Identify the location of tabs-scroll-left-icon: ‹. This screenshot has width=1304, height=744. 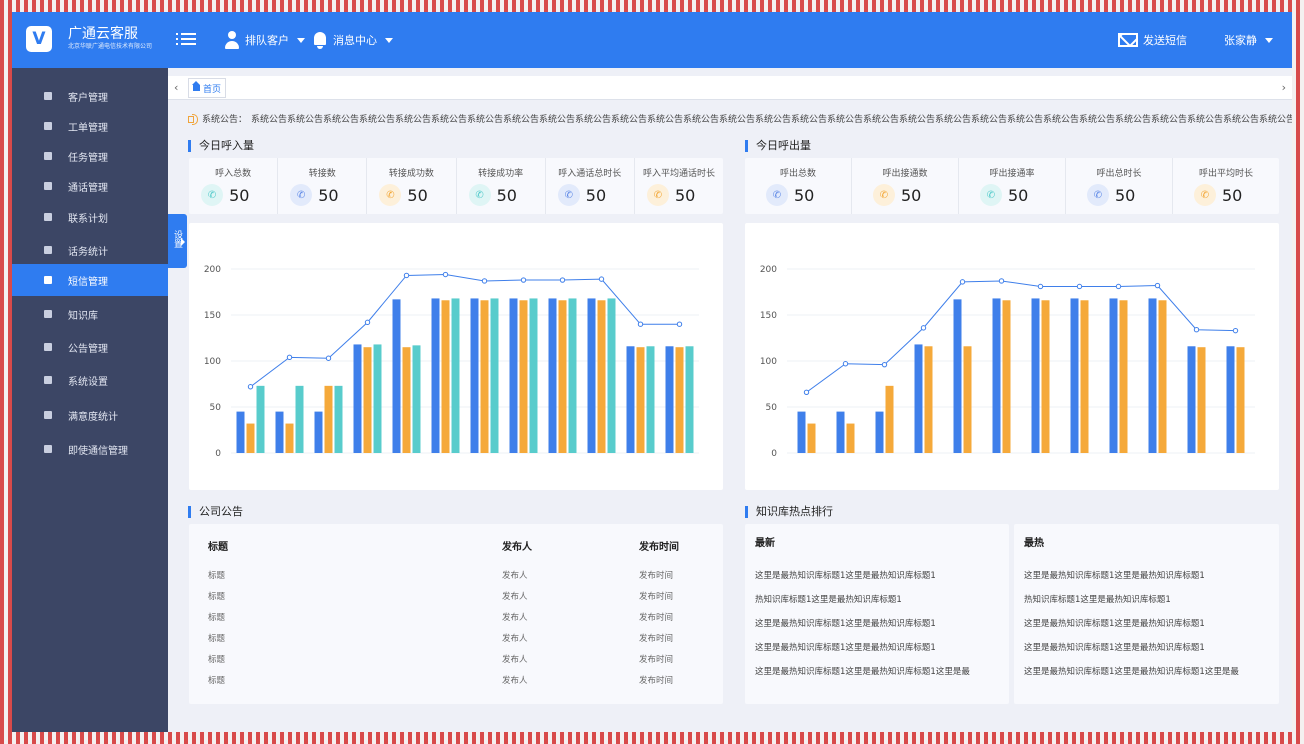
(176, 87).